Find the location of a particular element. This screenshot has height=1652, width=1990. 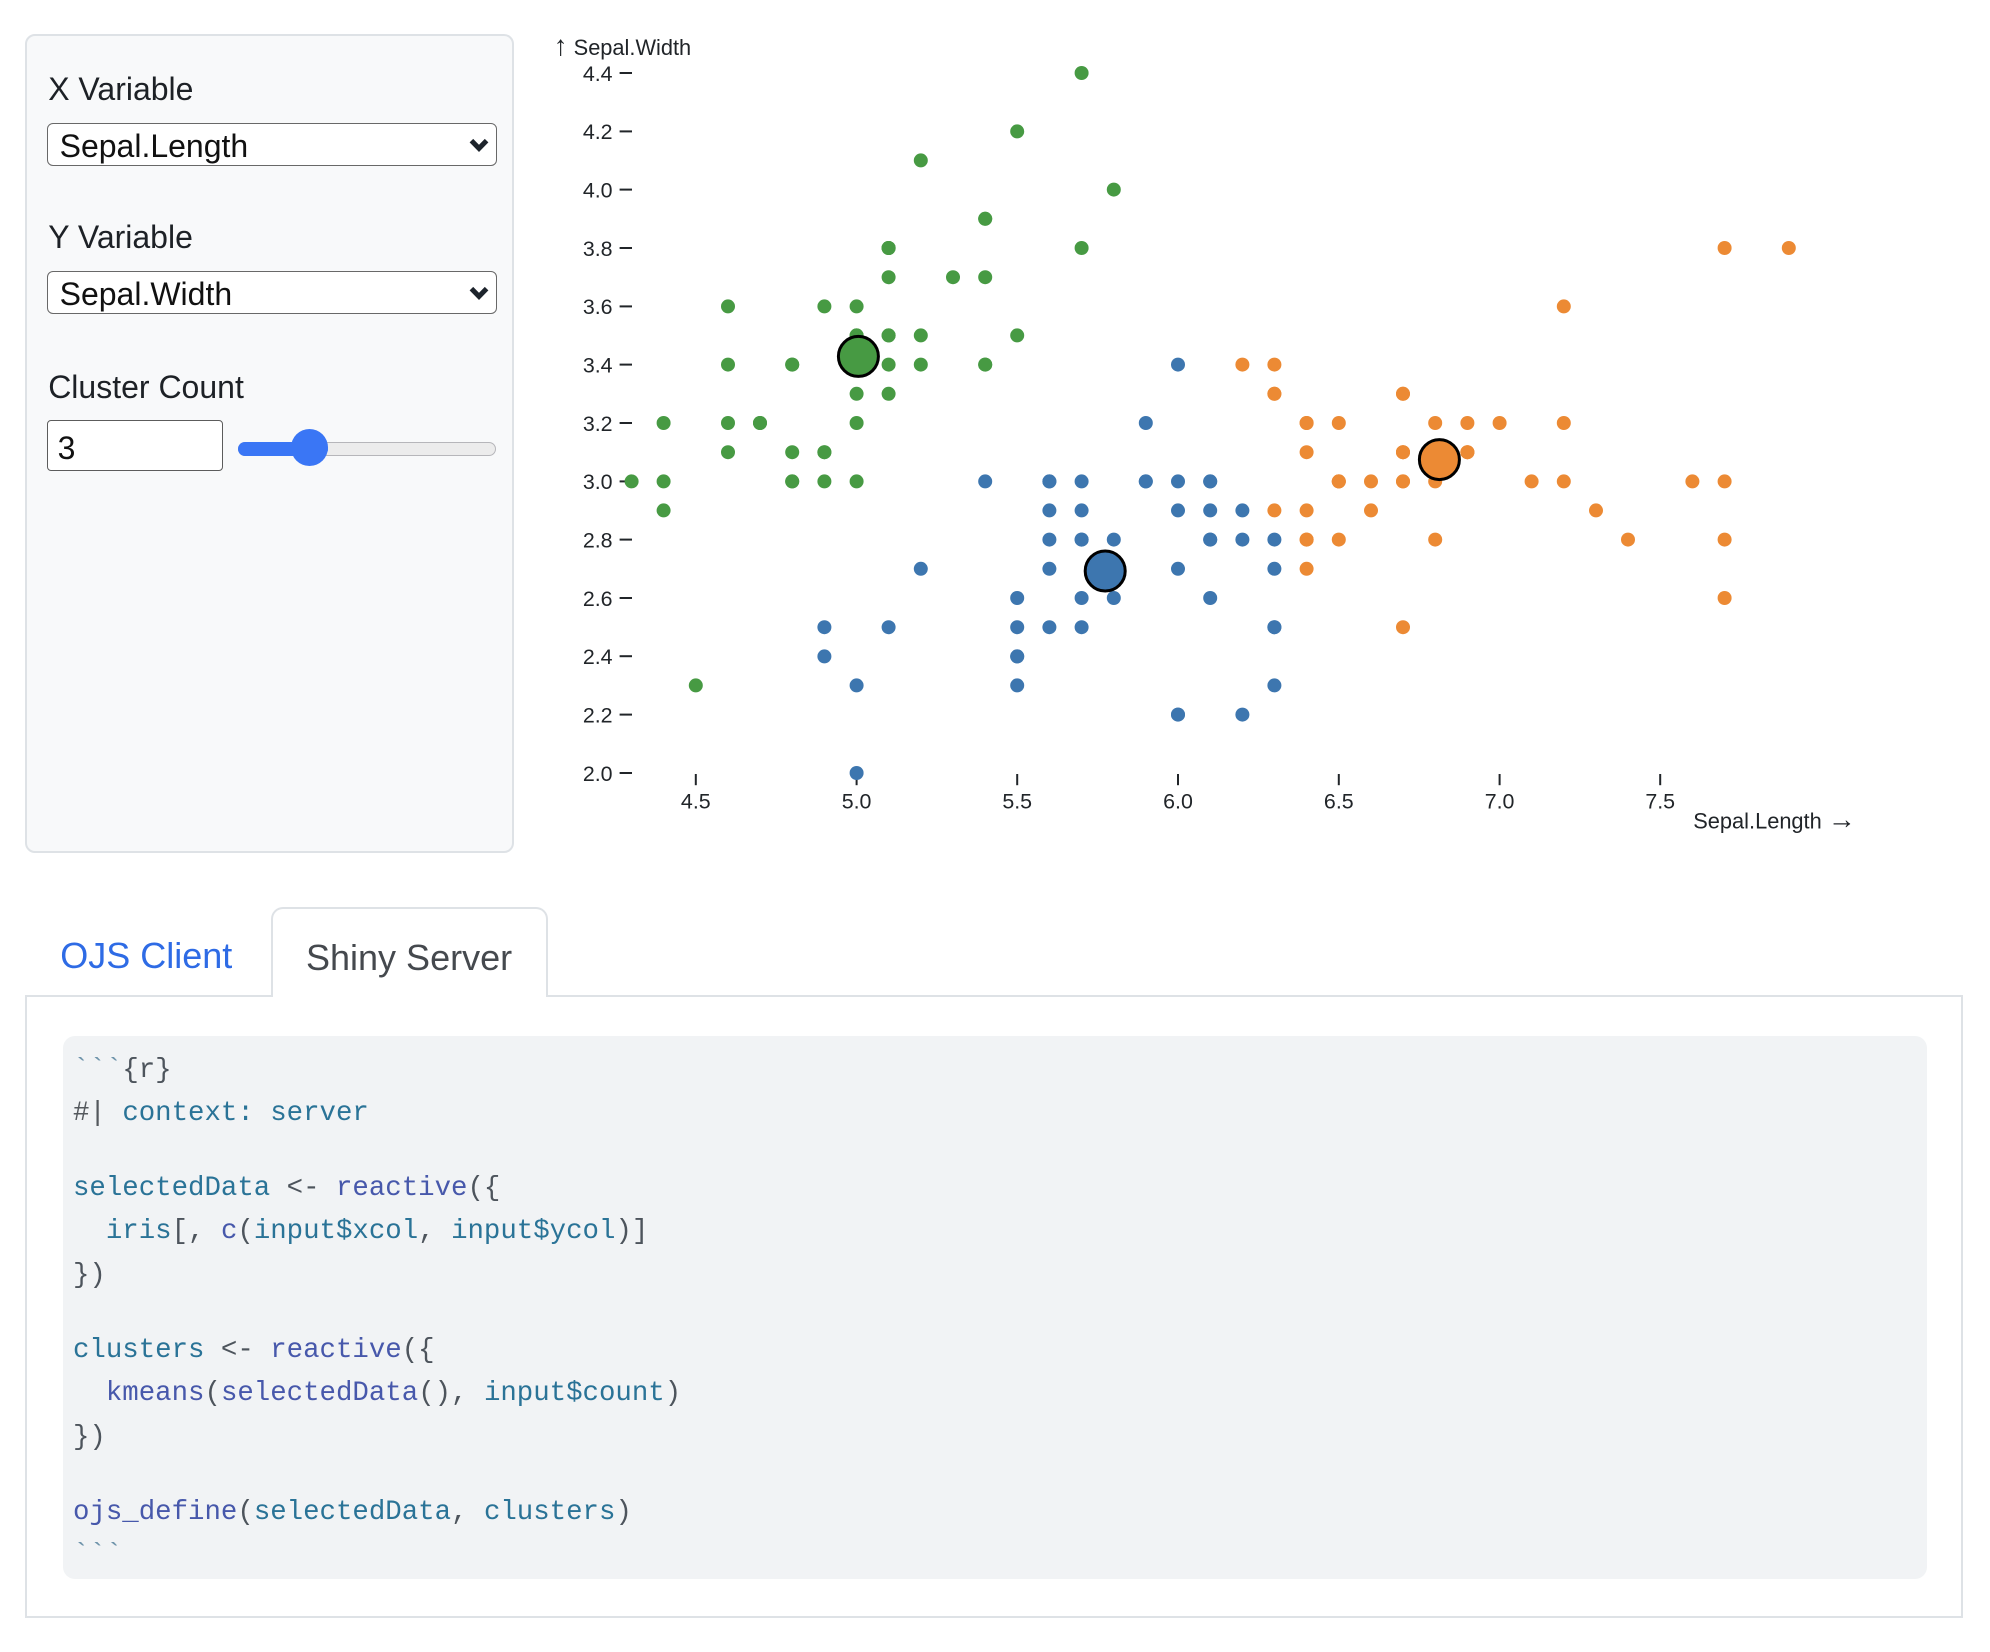

svg-text: 2.4 is located at coordinates (598, 657).